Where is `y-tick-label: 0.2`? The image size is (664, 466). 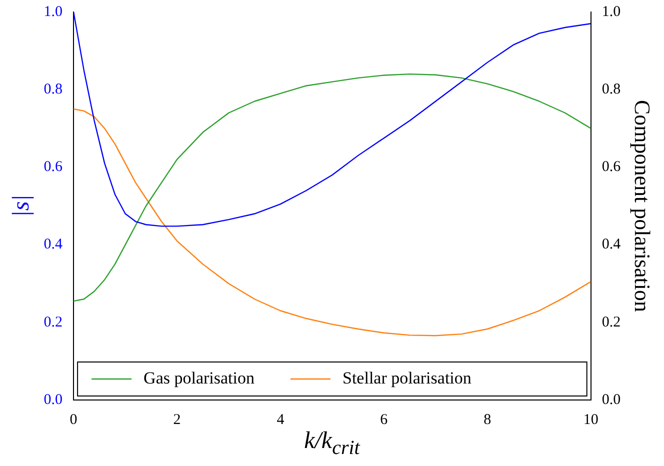 y-tick-label: 0.2 is located at coordinates (53, 322).